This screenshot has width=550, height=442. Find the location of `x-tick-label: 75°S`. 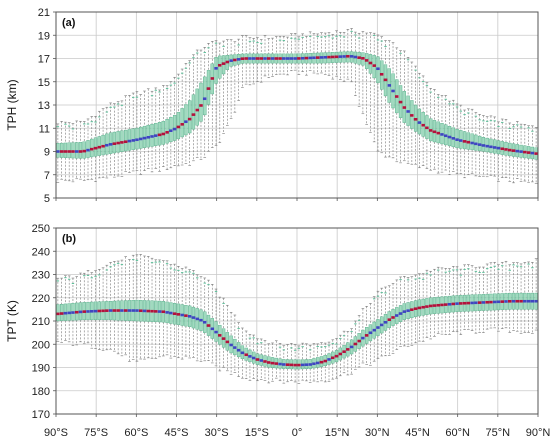

x-tick-label: 75°S is located at coordinates (96, 433).